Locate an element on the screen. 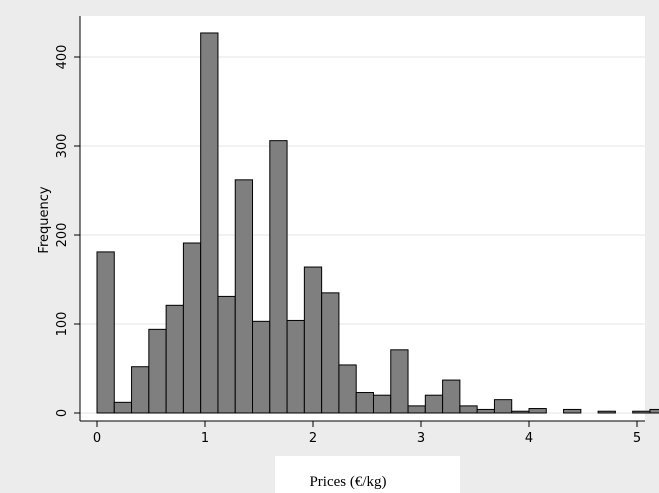  y-axis: 0 100 200 300 400 is located at coordinates (68, 218).